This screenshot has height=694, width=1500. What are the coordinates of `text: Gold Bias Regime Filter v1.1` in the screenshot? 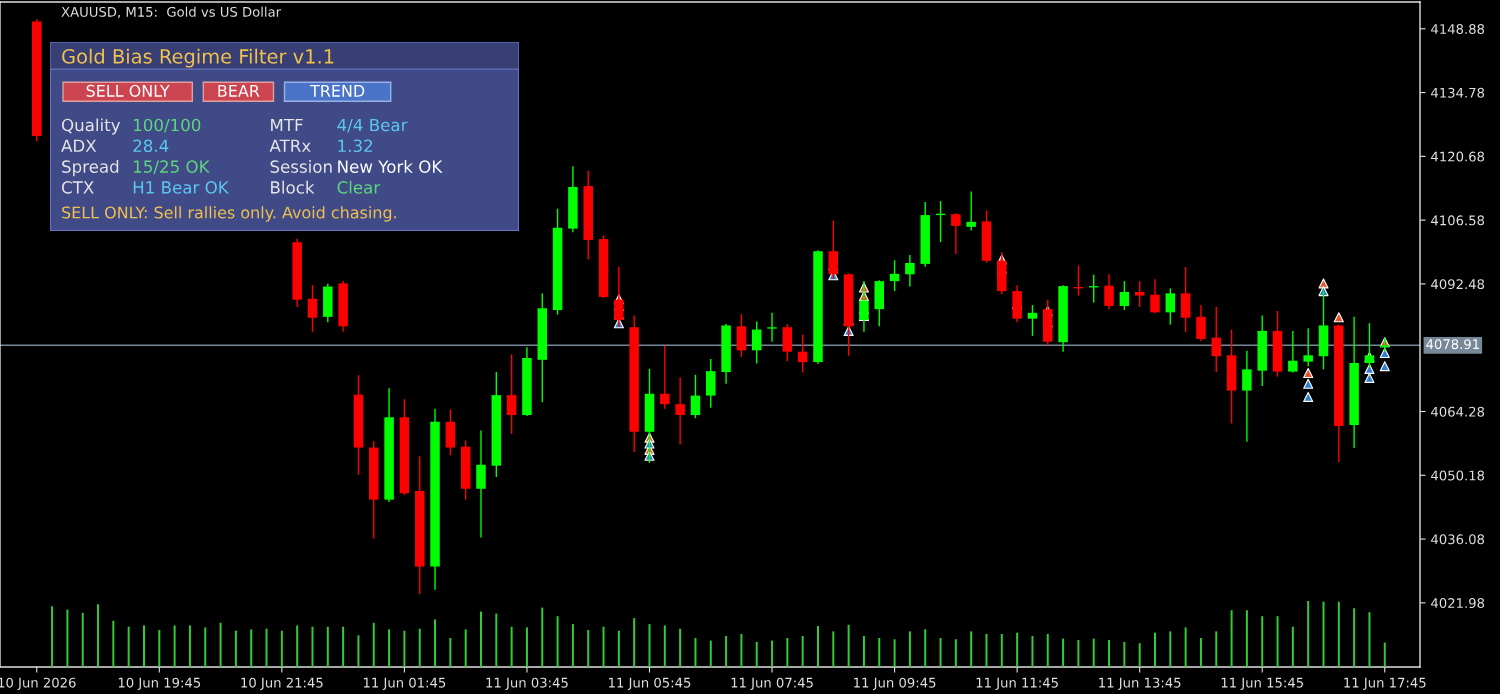 It's located at (198, 58).